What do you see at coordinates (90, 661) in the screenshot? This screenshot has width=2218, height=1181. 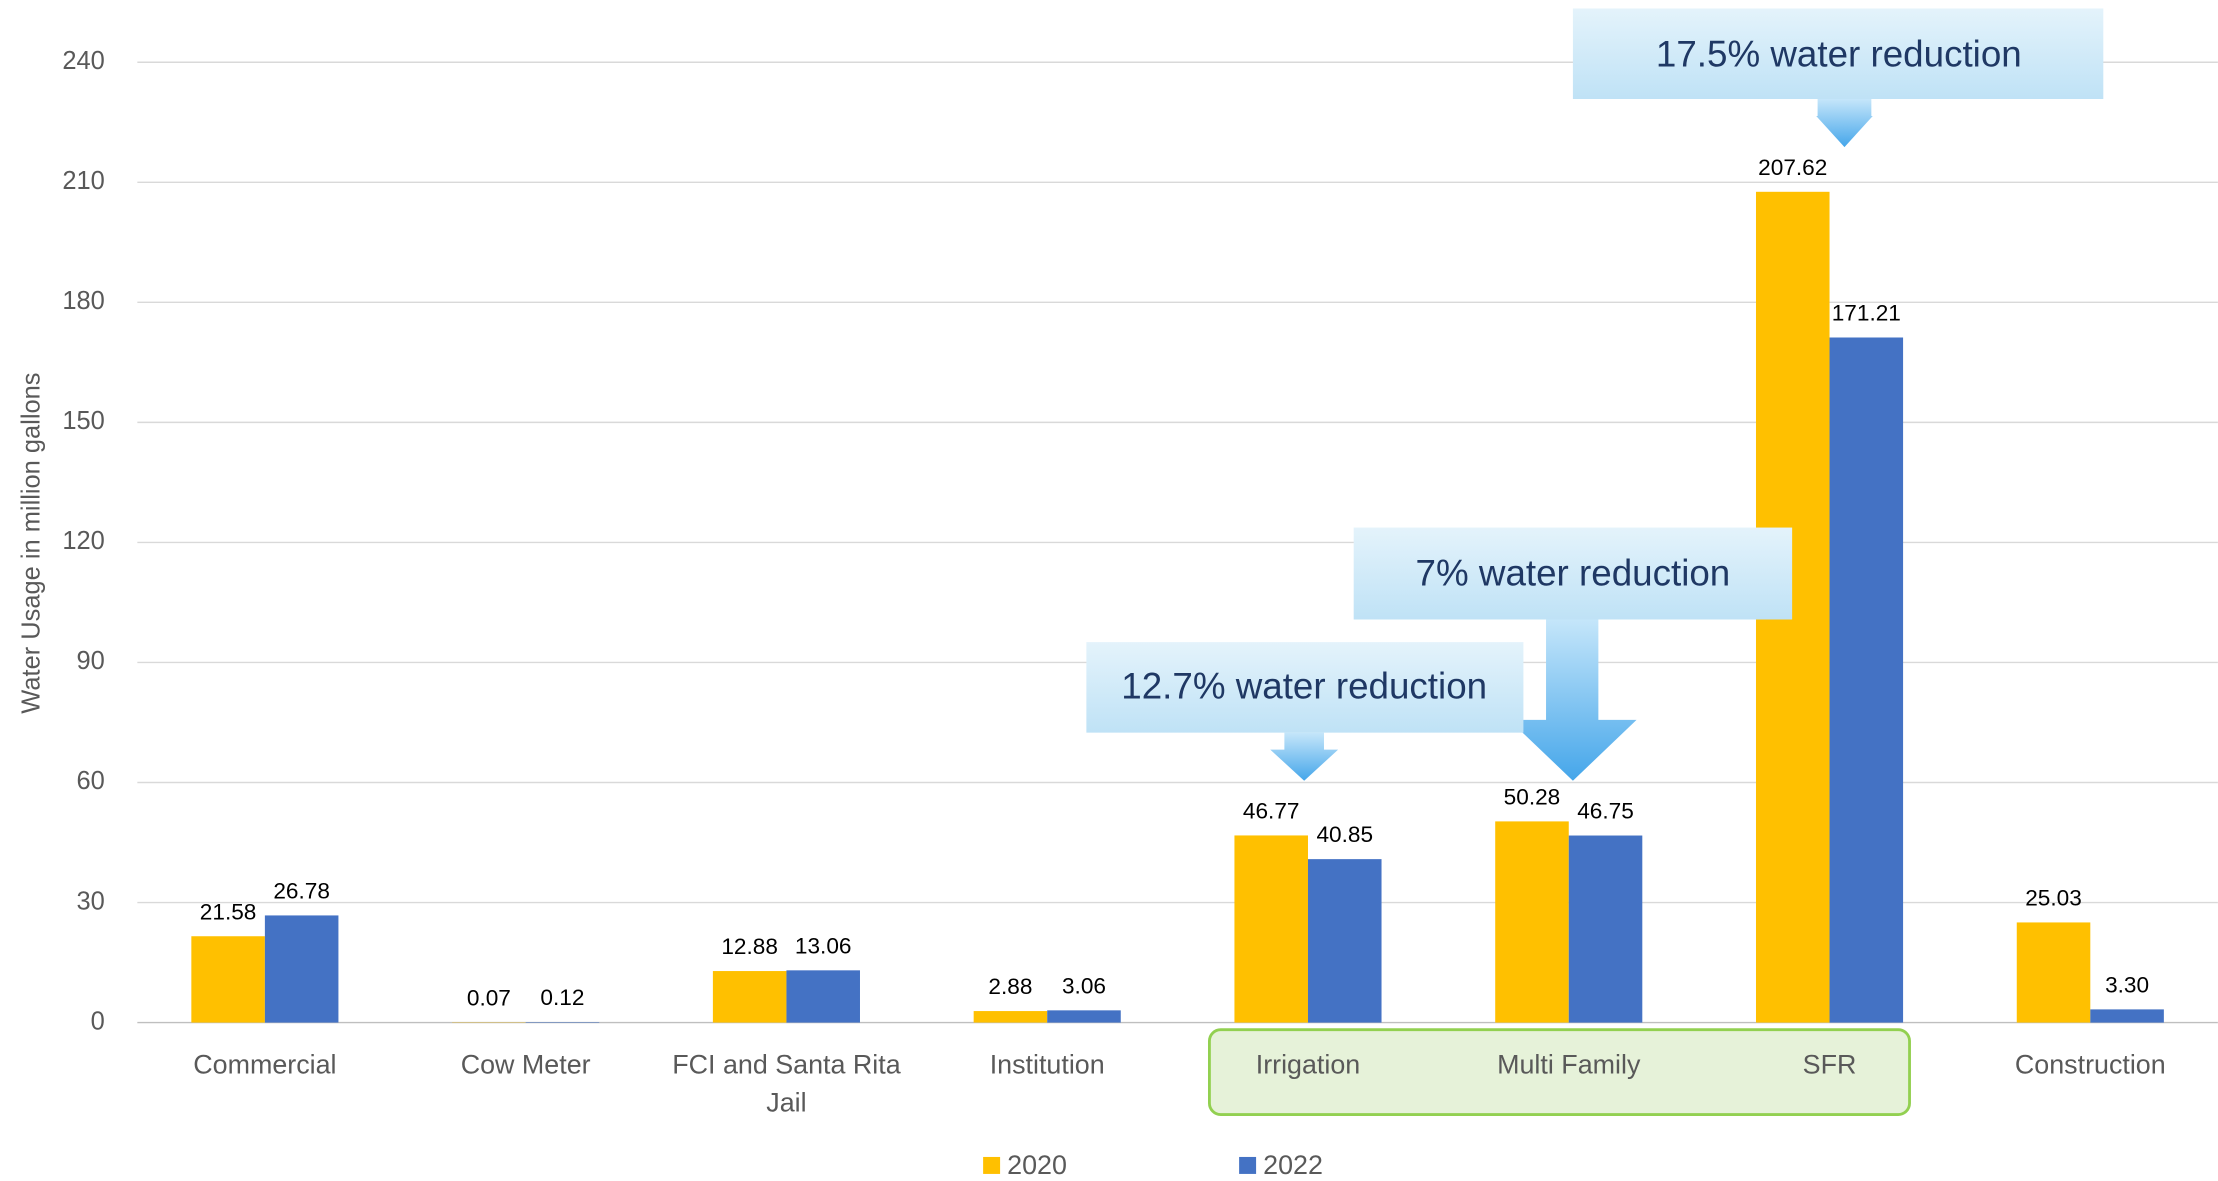 I see `y-tick-label: 90` at bounding box center [90, 661].